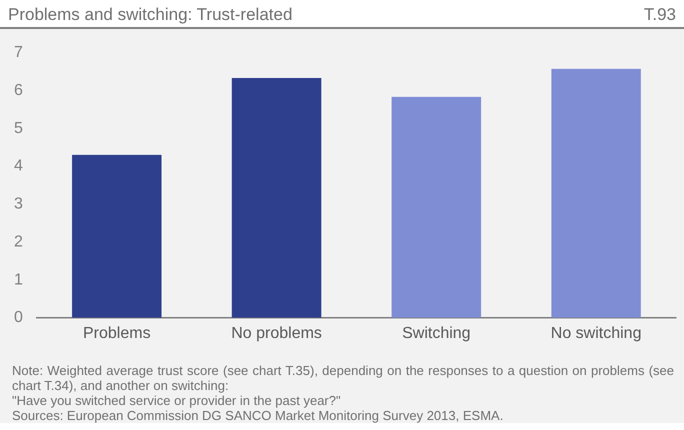 The height and width of the screenshot is (430, 684). I want to click on x-tick-label: No switching, so click(596, 333).